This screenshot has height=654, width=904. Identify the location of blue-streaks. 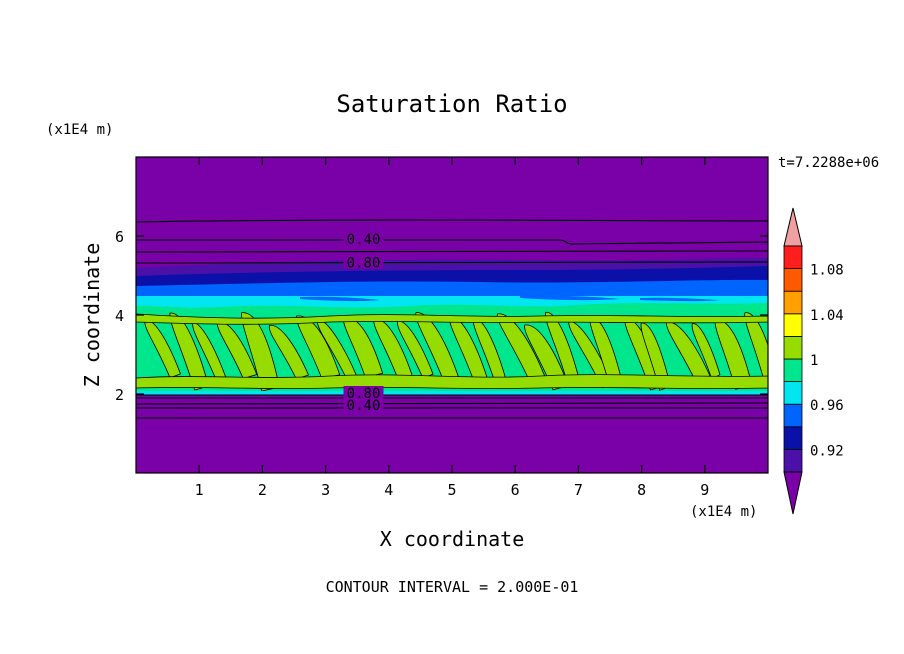
(510, 298).